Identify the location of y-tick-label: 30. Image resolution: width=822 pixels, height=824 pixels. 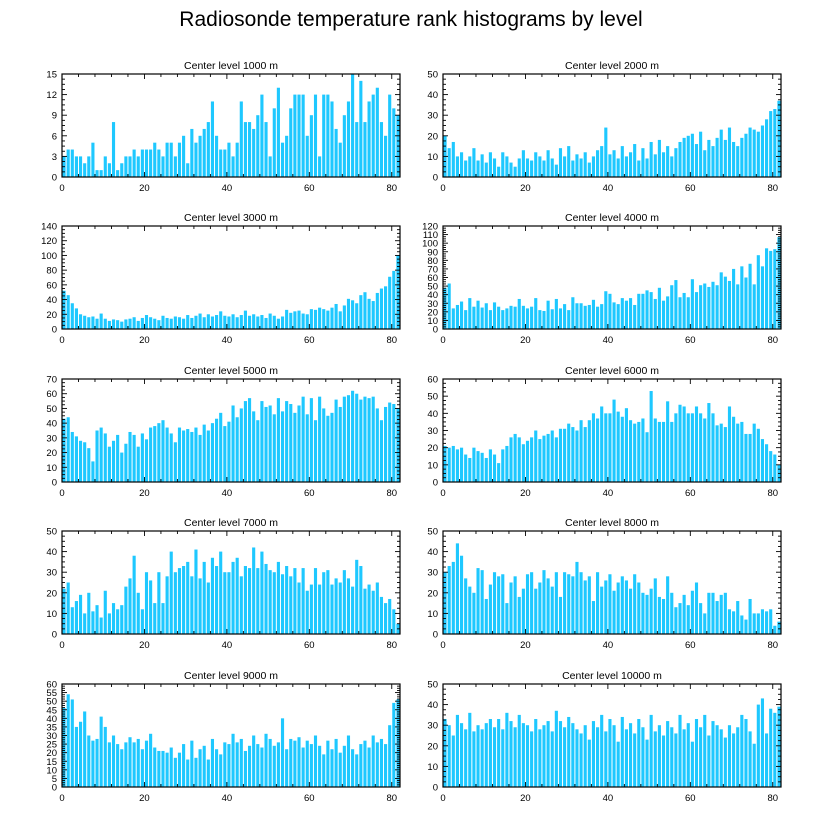
(432, 573).